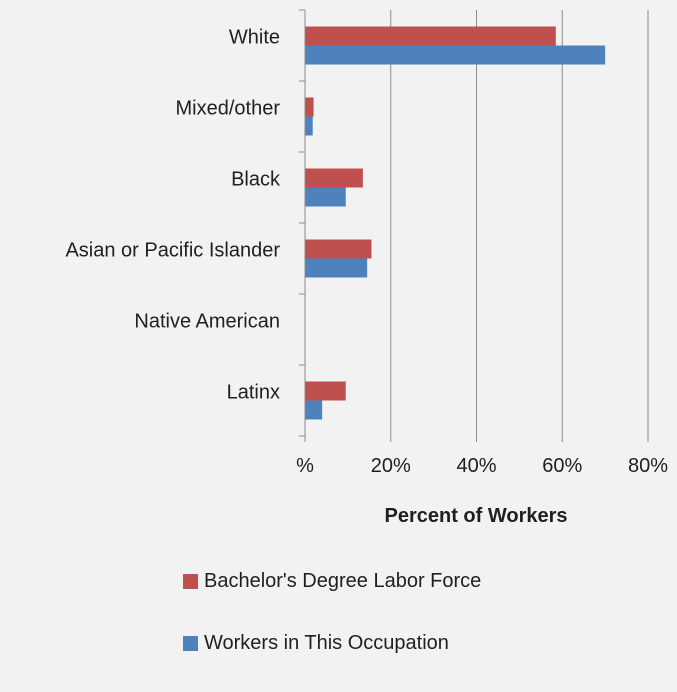 Image resolution: width=677 pixels, height=692 pixels. Describe the element at coordinates (326, 642) in the screenshot. I see `legend-label-occupation: Workers in This Occupation` at that location.